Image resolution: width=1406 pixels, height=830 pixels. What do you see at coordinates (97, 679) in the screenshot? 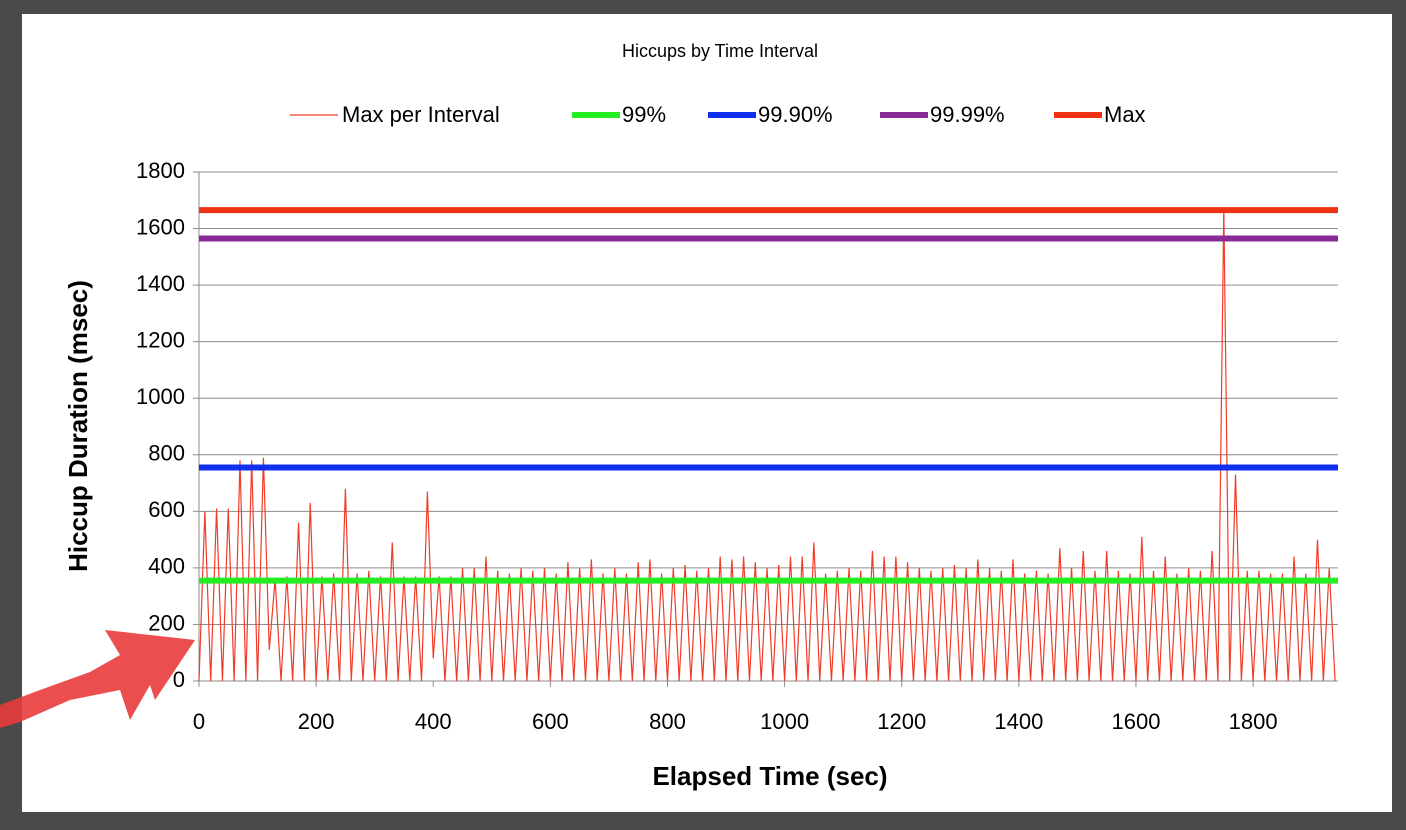
I see `arrow-annotation` at bounding box center [97, 679].